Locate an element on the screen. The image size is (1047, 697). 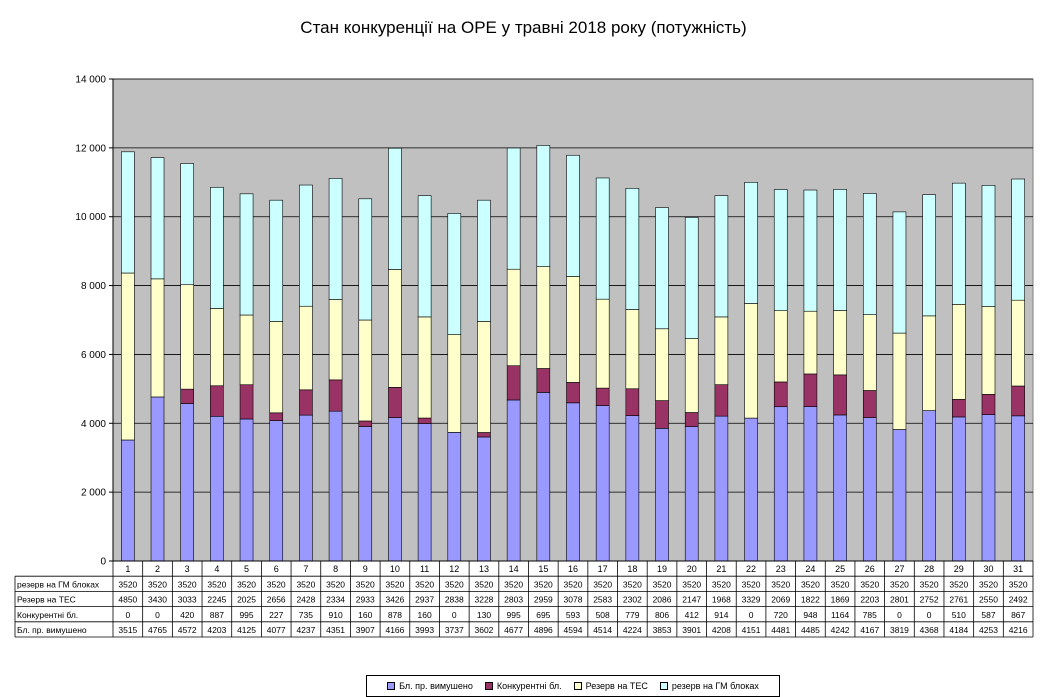
data-label: 4896 is located at coordinates (543, 630).